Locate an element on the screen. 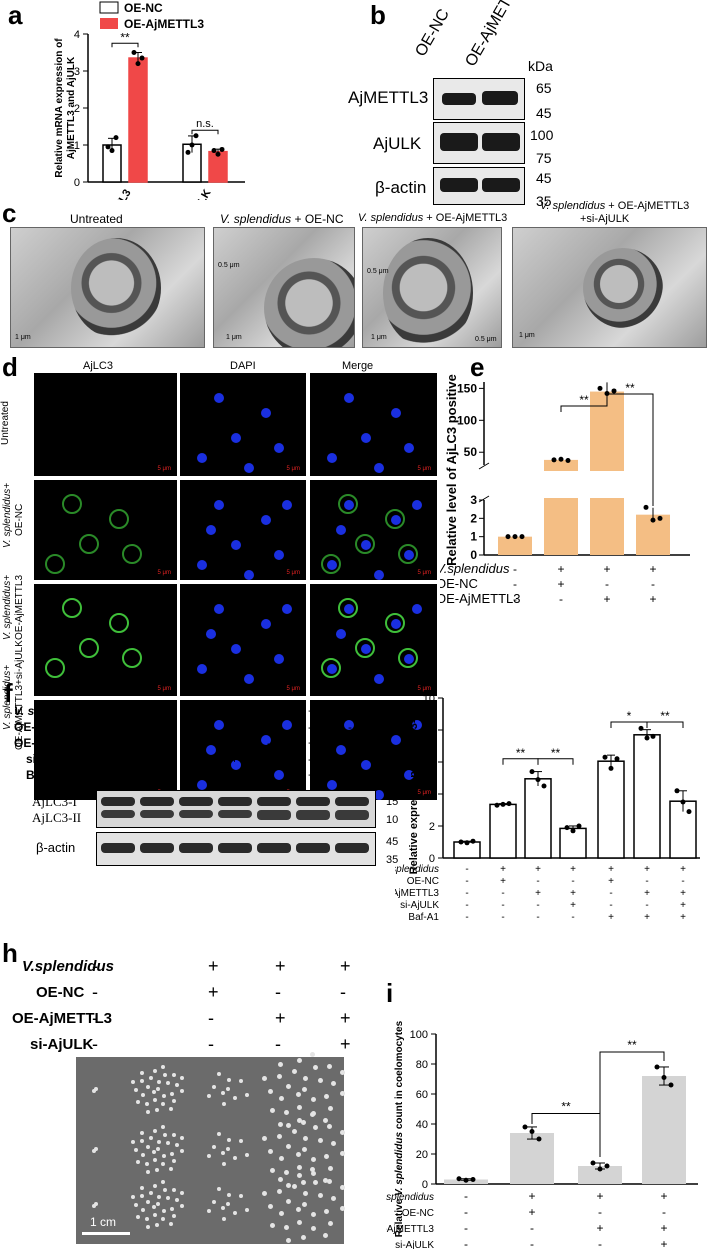 Image resolution: width=718 pixels, height=1249 pixels. i-condition-sign: - is located at coordinates (600, 1212).